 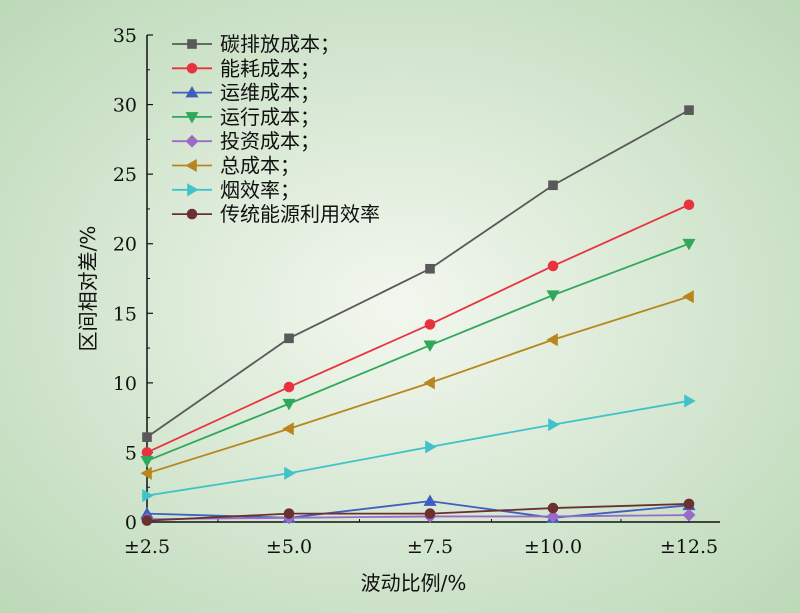 I want to click on legend-item: 烟效率；, so click(x=236, y=190).